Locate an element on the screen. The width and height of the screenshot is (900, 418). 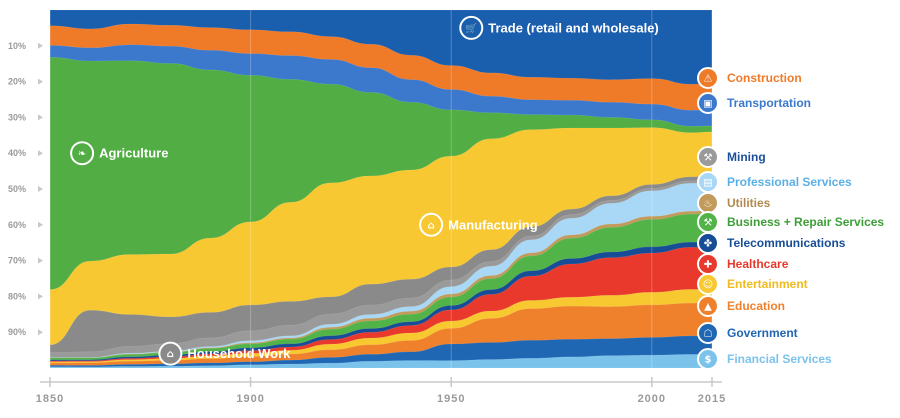
truck-icon is located at coordinates (708, 103).